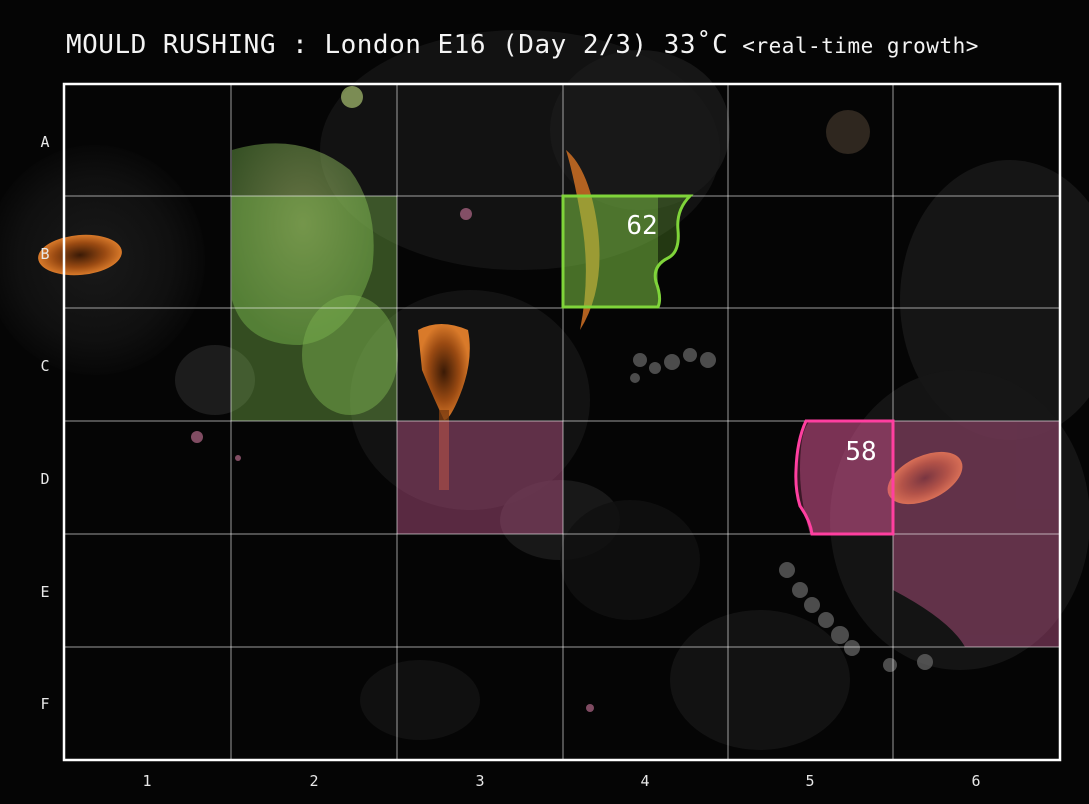 This screenshot has width=1089, height=804. Describe the element at coordinates (810, 781) in the screenshot. I see `col-label-5: 5` at that location.